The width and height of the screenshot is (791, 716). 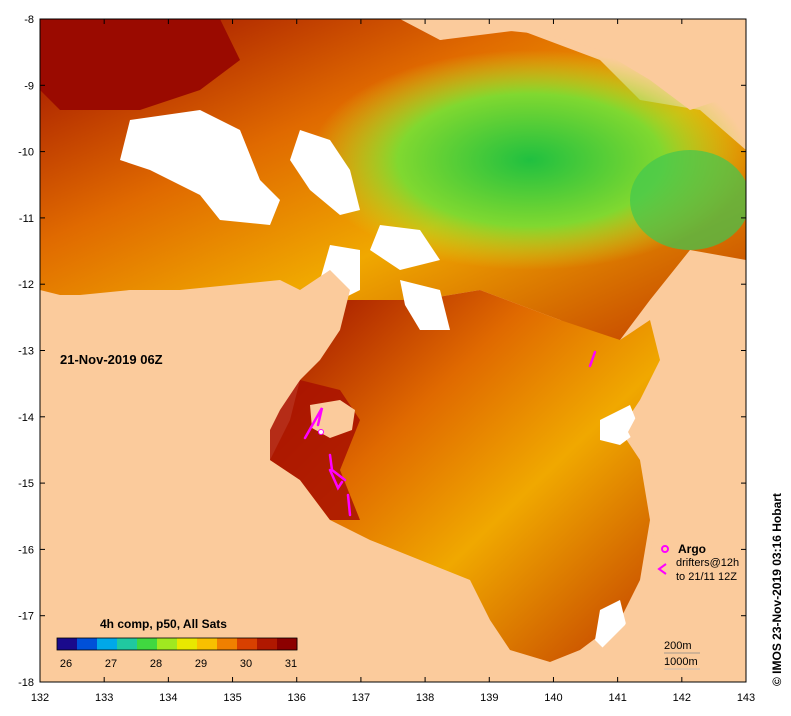 What do you see at coordinates (665, 549) in the screenshot?
I see `argo-legend-icon` at bounding box center [665, 549].